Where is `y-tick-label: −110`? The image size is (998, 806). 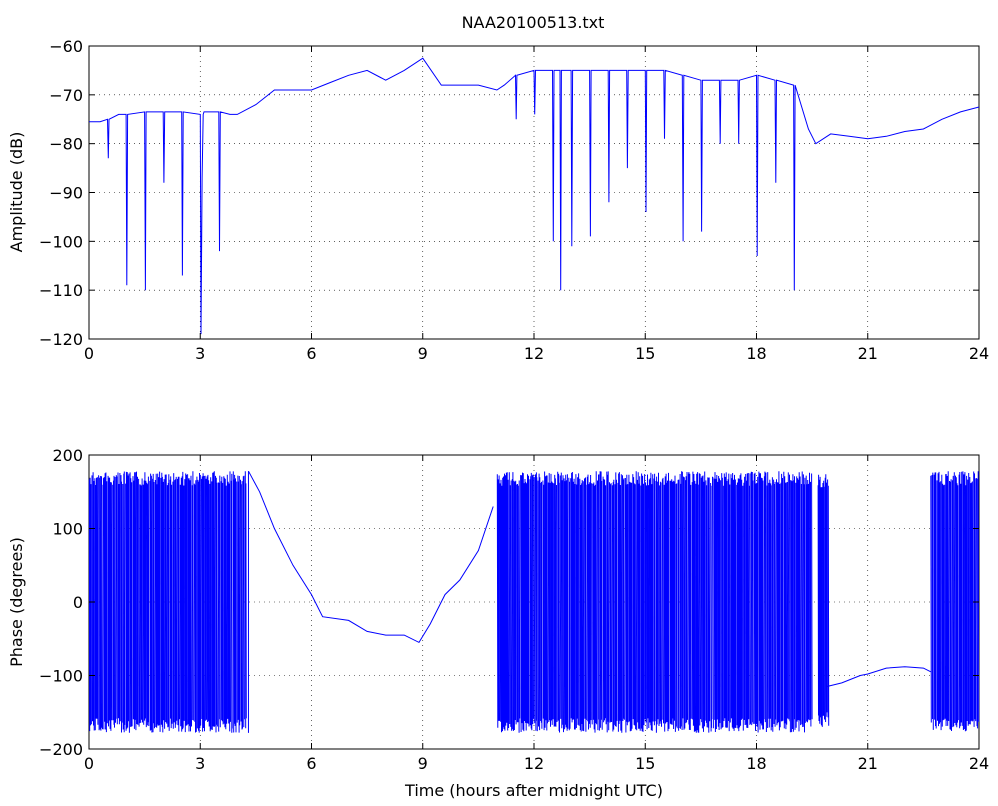 y-tick-label: −110 is located at coordinates (61, 290).